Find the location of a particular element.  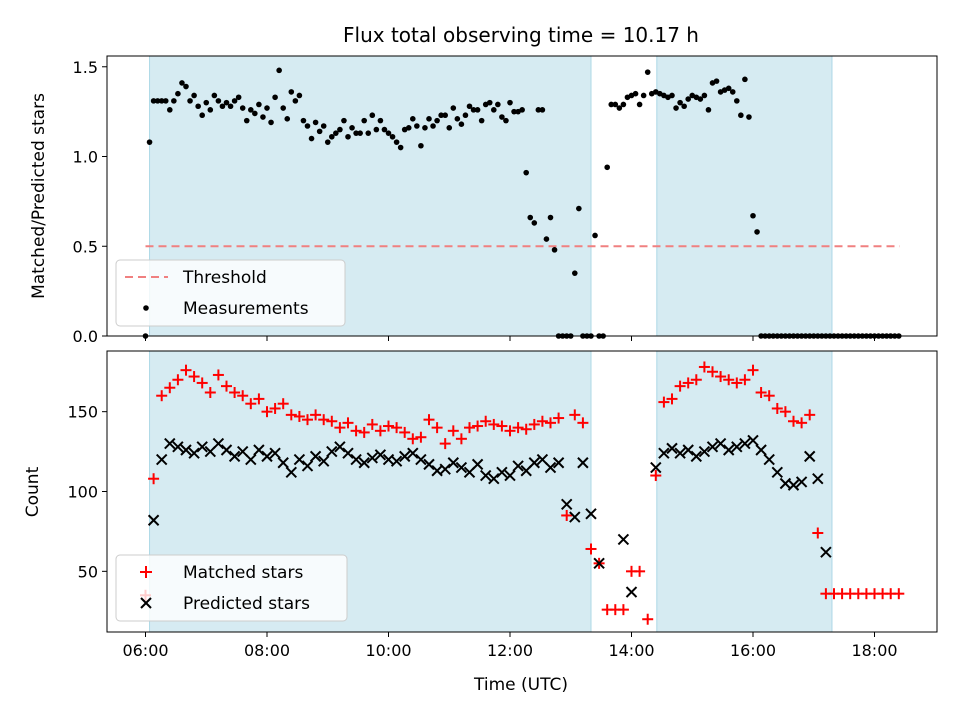

y-tick-label: 0.0 is located at coordinates (85, 336).